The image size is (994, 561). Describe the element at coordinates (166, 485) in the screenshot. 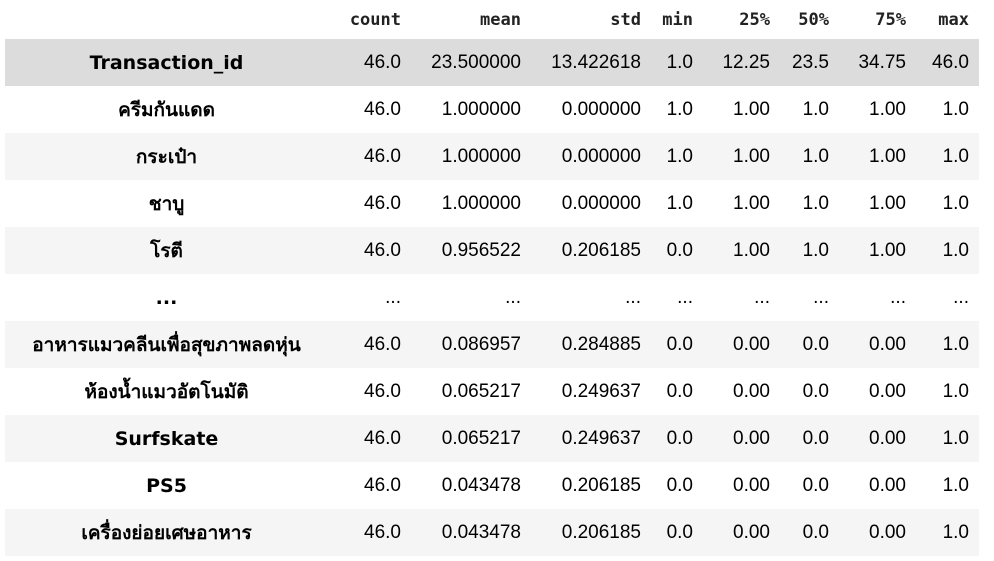

I see `row-label: PS5` at that location.